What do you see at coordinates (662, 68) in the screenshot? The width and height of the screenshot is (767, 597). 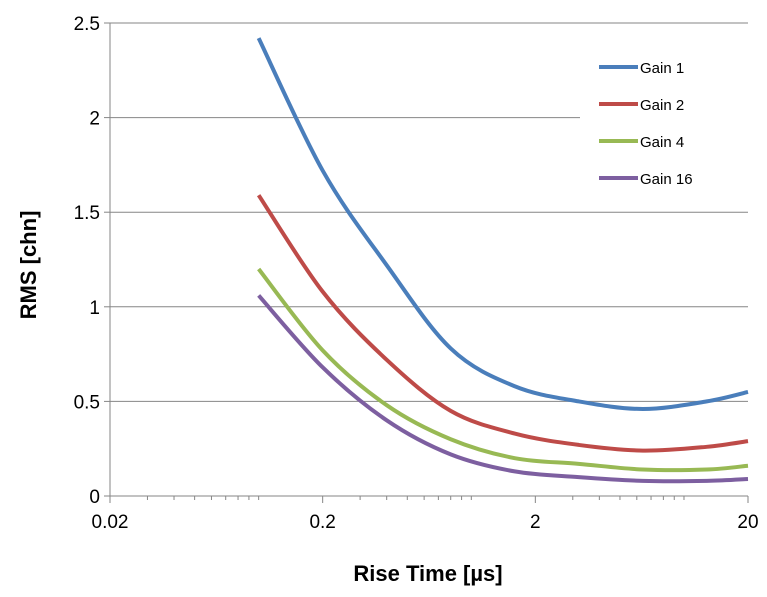 I see `legend-label: Gain 1` at bounding box center [662, 68].